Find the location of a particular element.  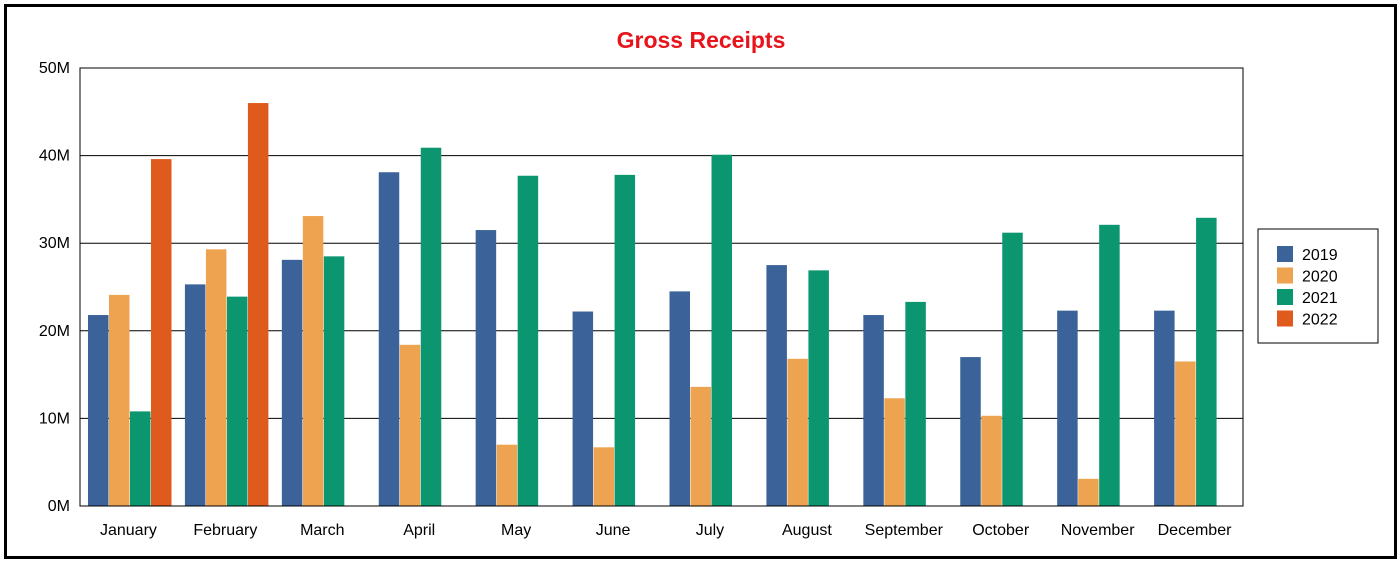

chart-title: Gross Receipts is located at coordinates (701, 40).